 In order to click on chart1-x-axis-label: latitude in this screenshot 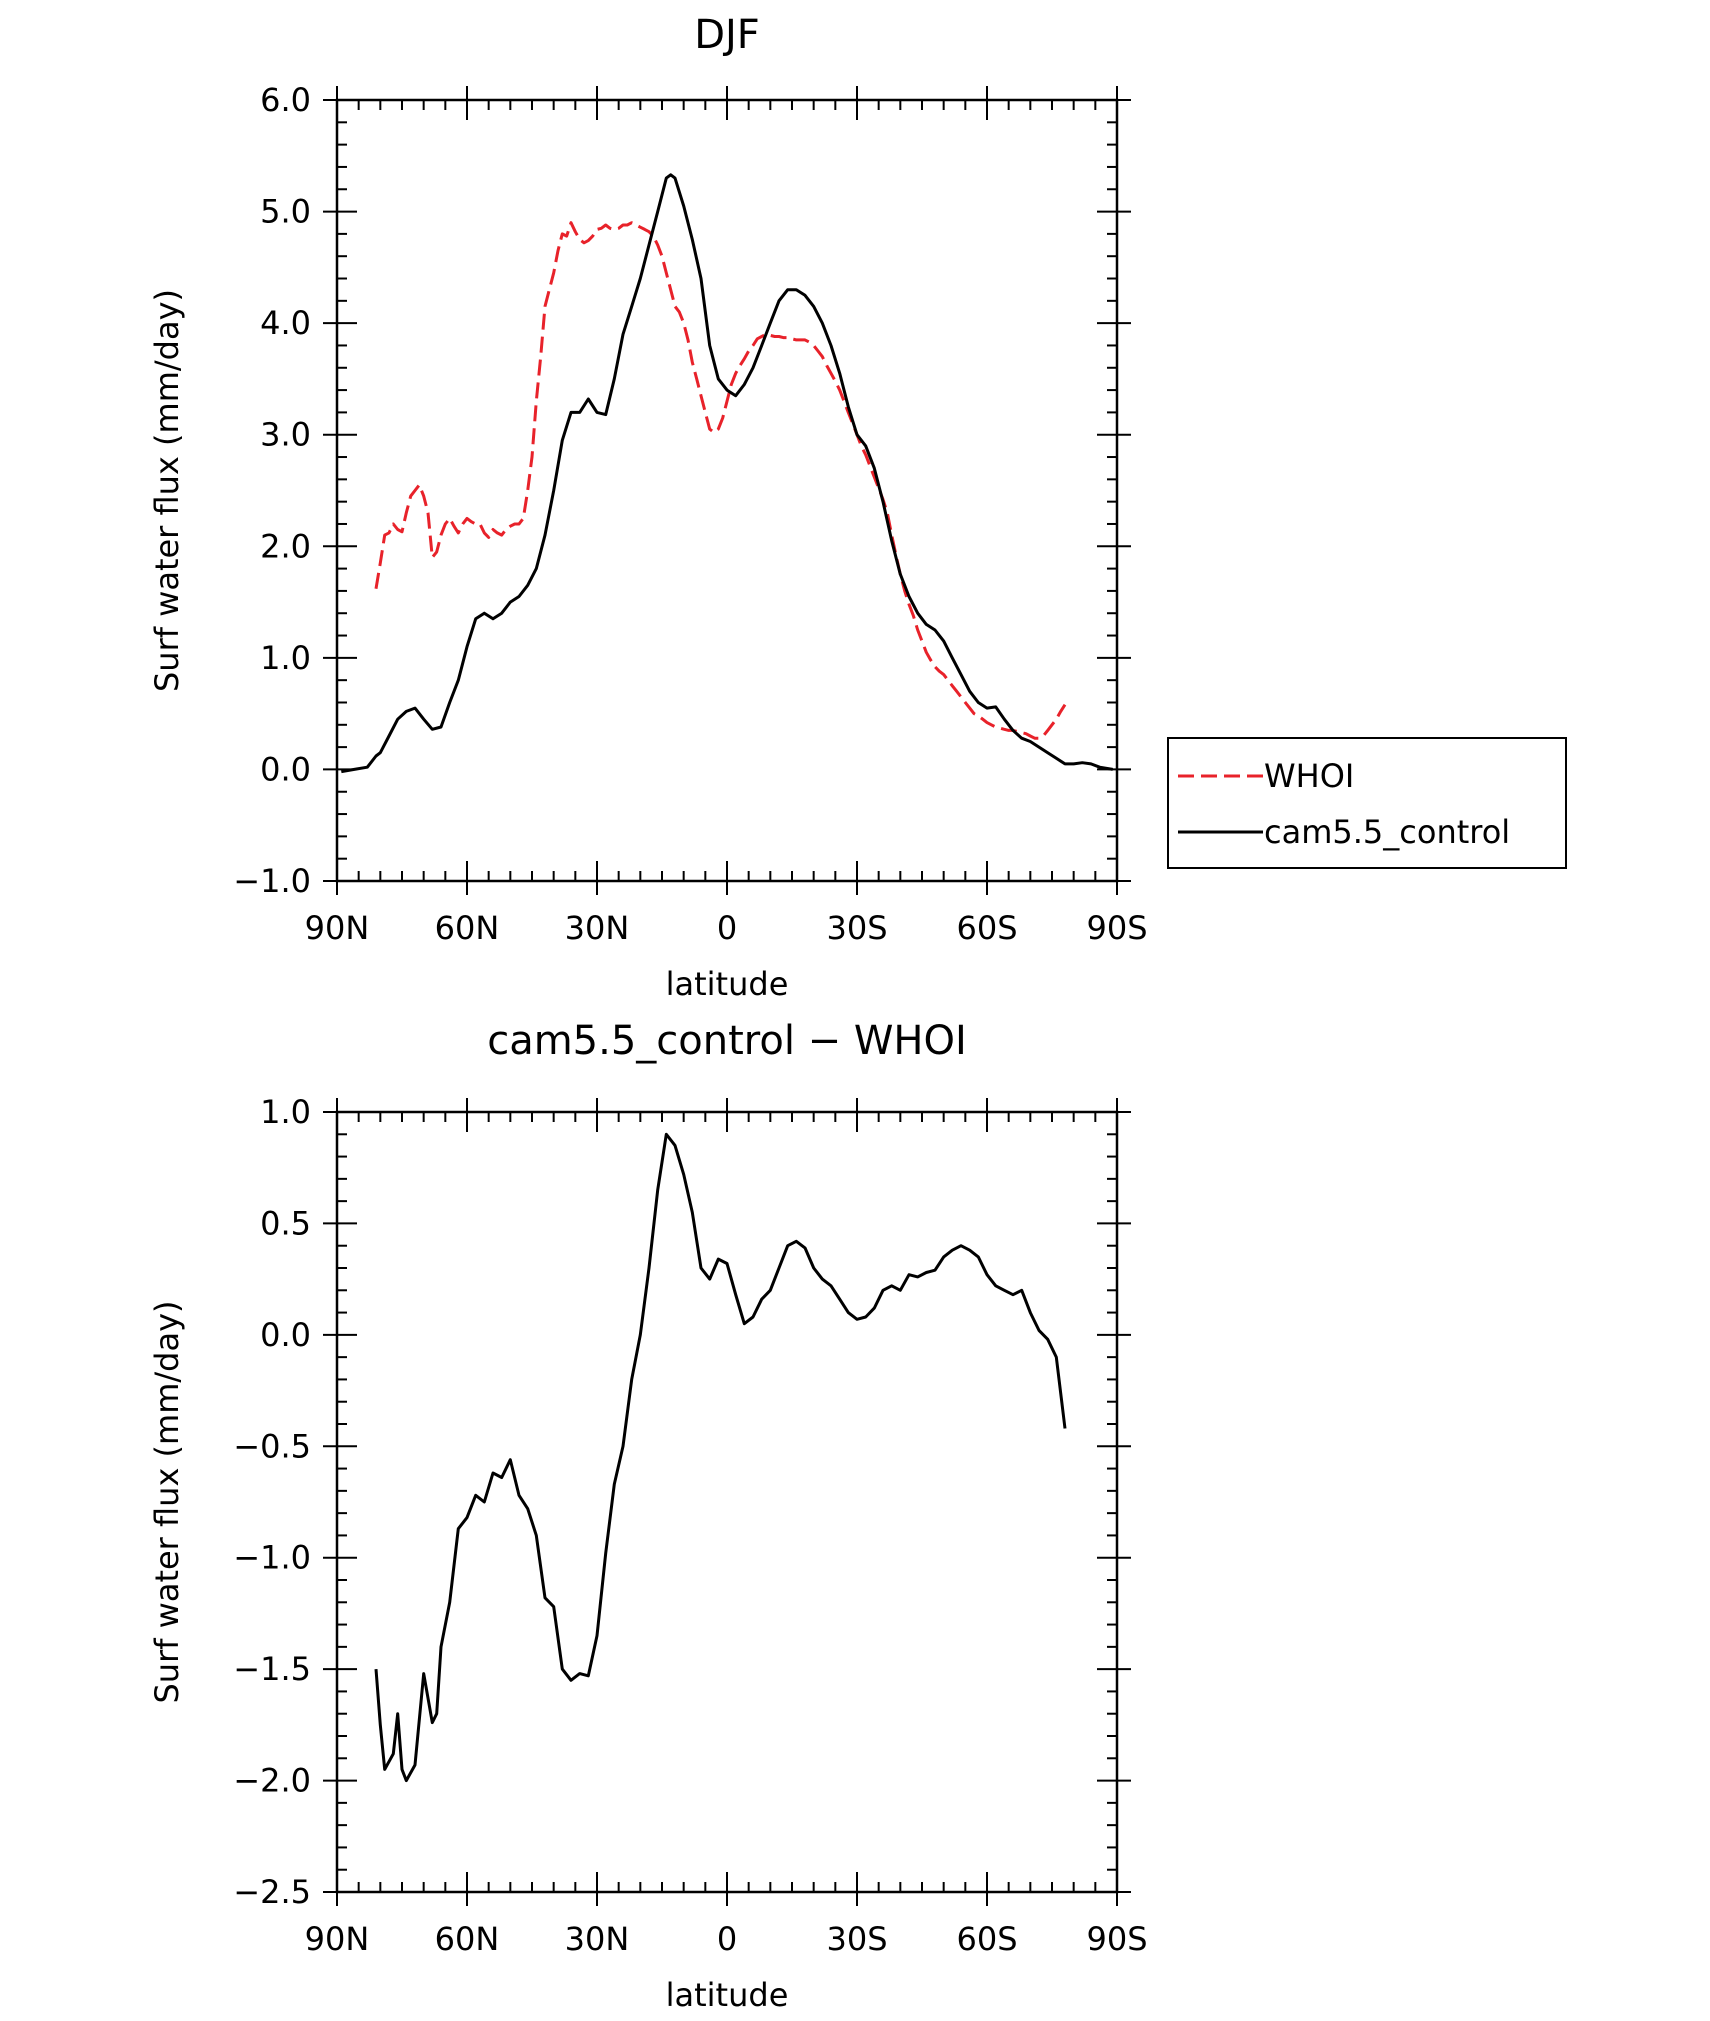, I will do `click(727, 984)`.